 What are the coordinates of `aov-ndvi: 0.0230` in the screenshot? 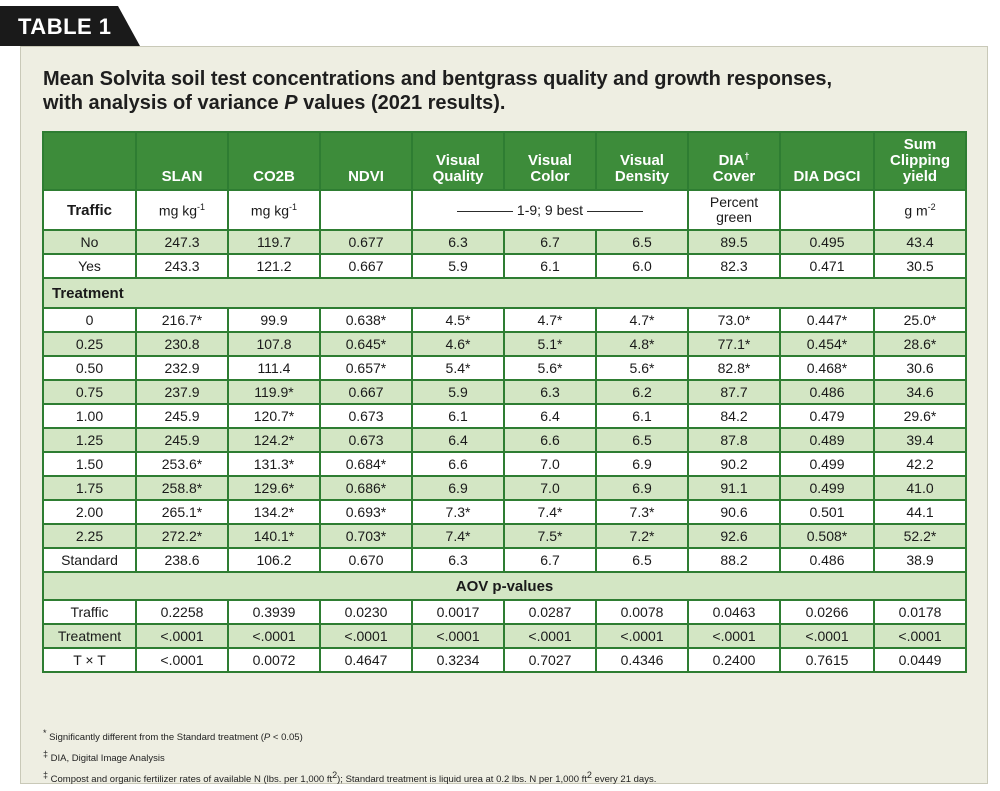 It's located at (366, 612).